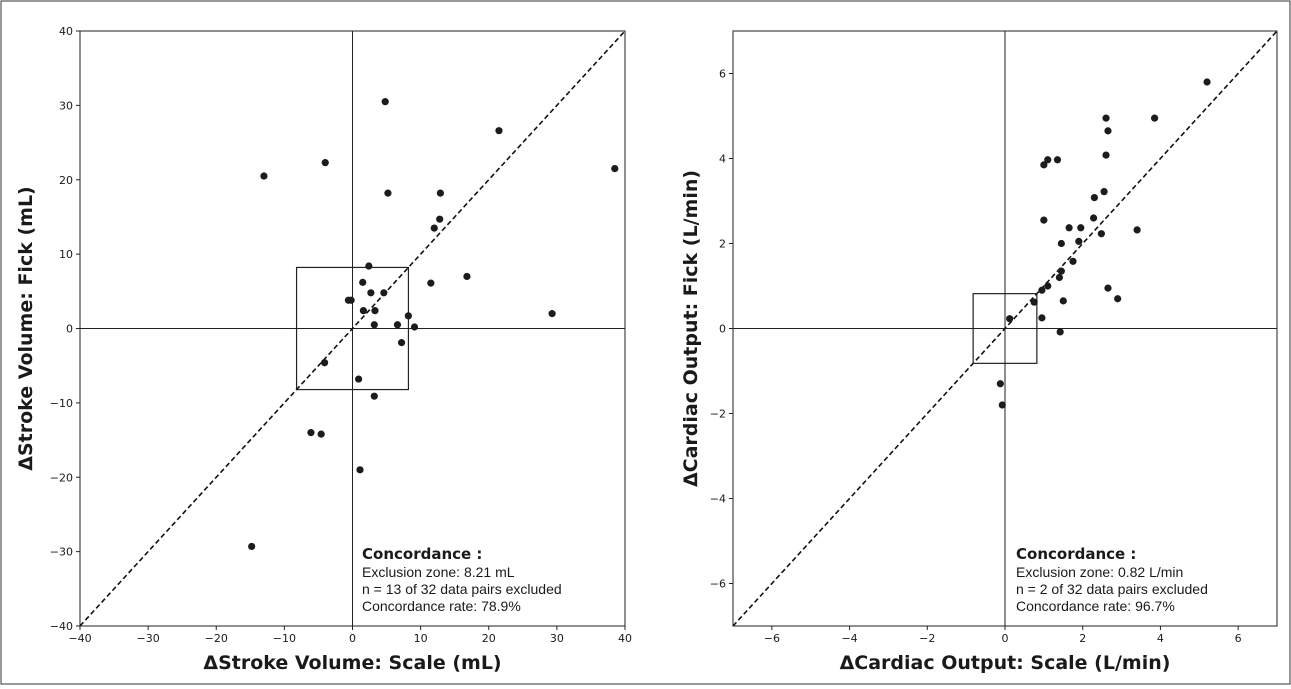  I want to click on co-x-axis-title: ΔCardiac Output: Scale (L/min), so click(1005, 663).